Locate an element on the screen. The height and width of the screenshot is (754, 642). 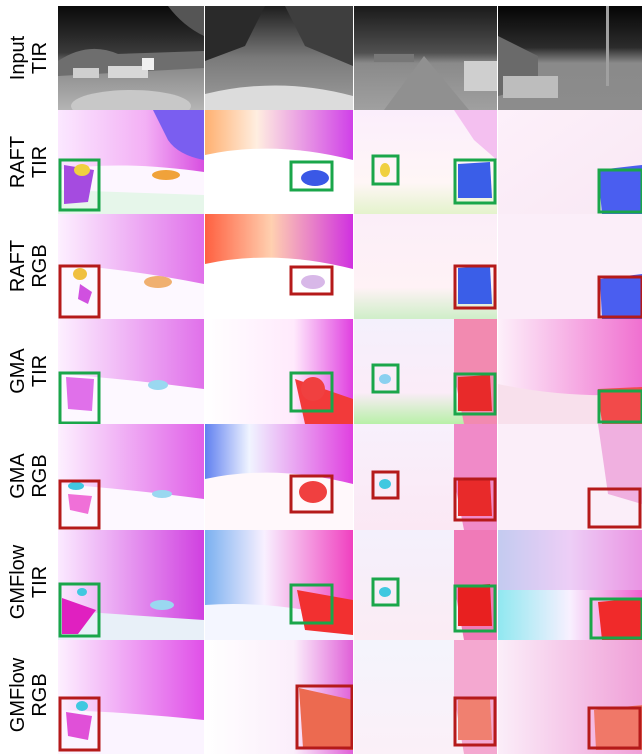
row-label-gma-rgb: GMA RGB is located at coordinates (29, 476).